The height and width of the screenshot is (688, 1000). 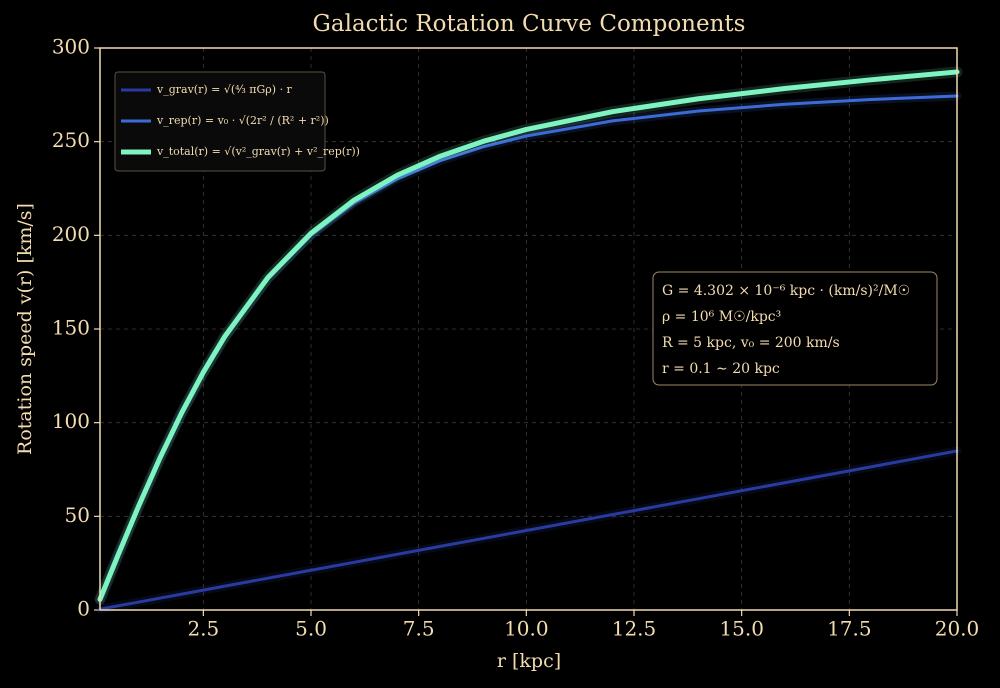 What do you see at coordinates (634, 629) in the screenshot?
I see `x-tick-label: 12.5` at bounding box center [634, 629].